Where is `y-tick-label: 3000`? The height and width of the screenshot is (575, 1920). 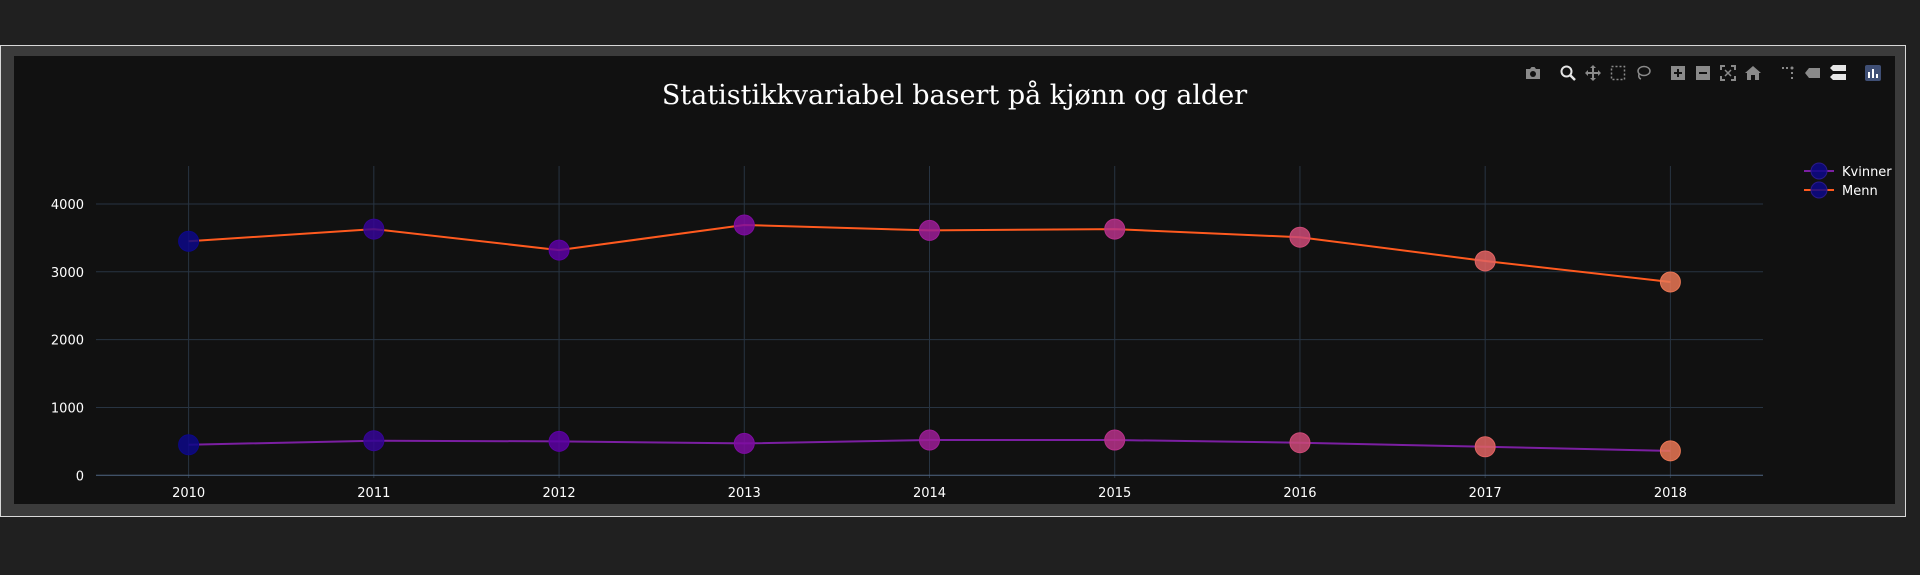 y-tick-label: 3000 is located at coordinates (67, 273).